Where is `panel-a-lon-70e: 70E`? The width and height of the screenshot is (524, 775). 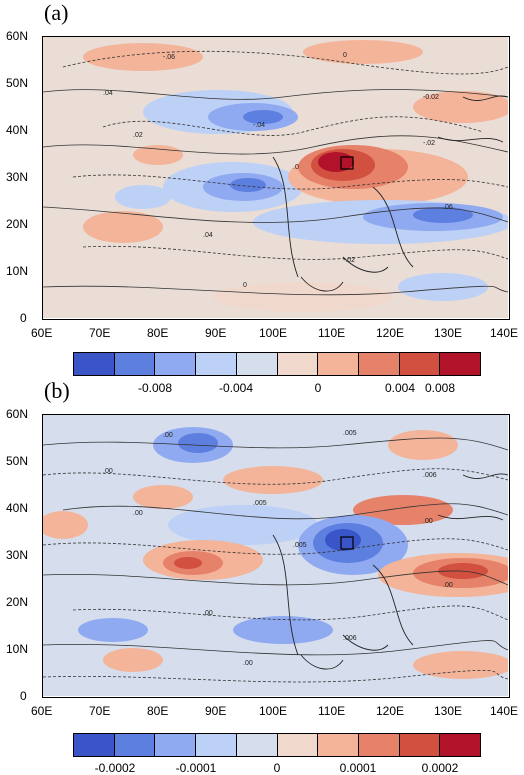 panel-a-lon-70e: 70E is located at coordinates (100, 333).